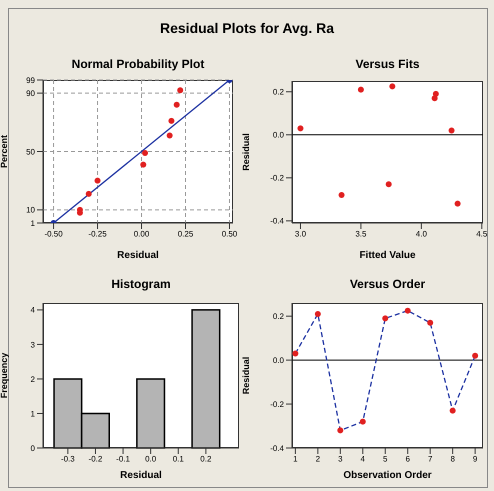 The height and width of the screenshot is (491, 494). Describe the element at coordinates (387, 475) in the screenshot. I see `x-axis-title: Observation Order` at that location.